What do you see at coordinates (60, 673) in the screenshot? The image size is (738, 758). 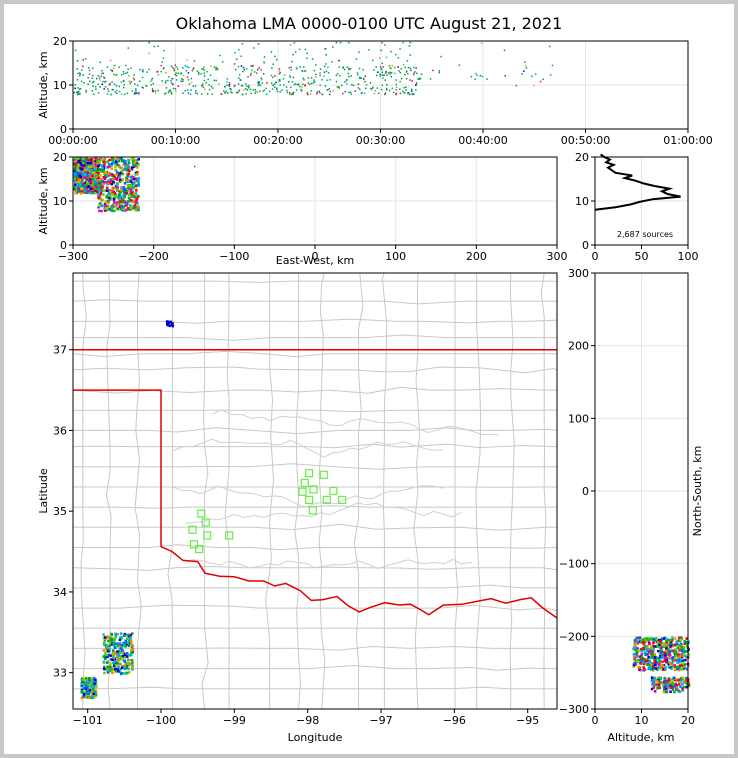 I see `map-ytick-label: 33` at bounding box center [60, 673].